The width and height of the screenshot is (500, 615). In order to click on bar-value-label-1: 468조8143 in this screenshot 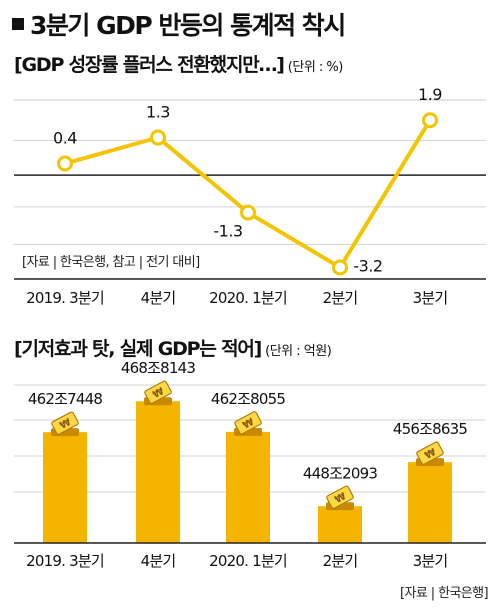, I will do `click(158, 368)`.